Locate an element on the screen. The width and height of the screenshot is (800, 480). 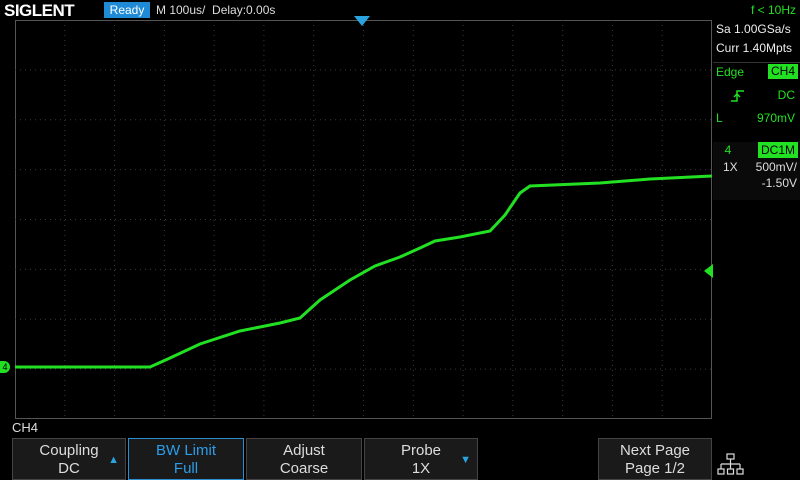
acquisition-panel: Sa 1.00GSa/s Curr 1.40Mpts is located at coordinates (756, 41).